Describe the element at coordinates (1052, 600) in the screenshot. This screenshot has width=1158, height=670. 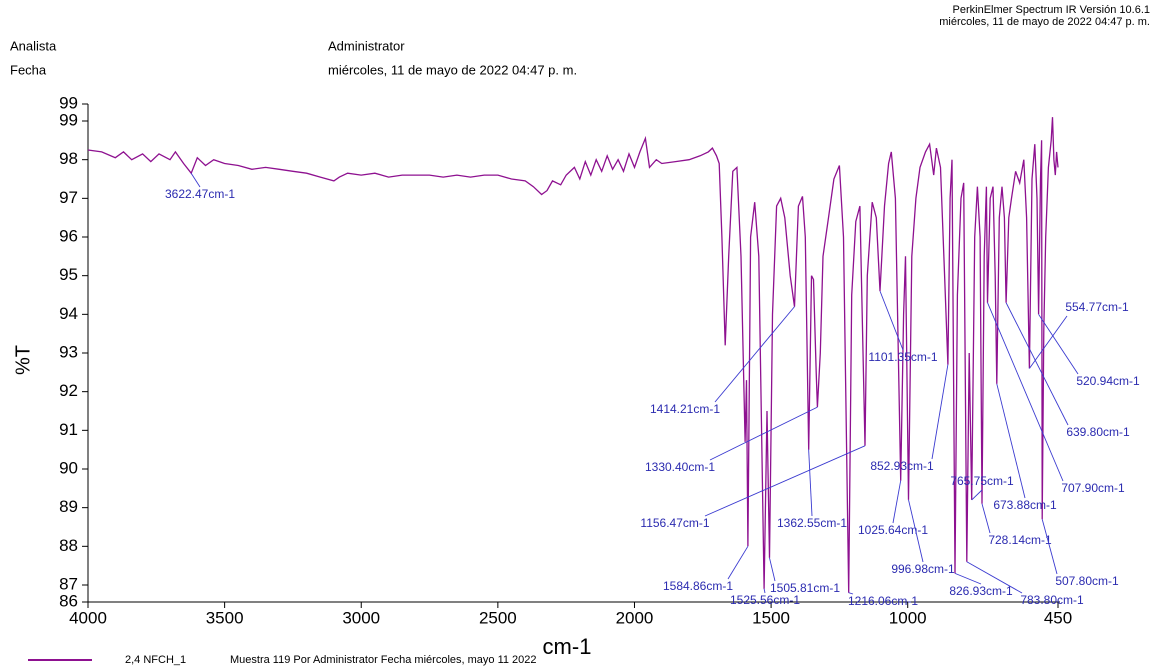
I see `peak-label: 783.80cm-1` at that location.